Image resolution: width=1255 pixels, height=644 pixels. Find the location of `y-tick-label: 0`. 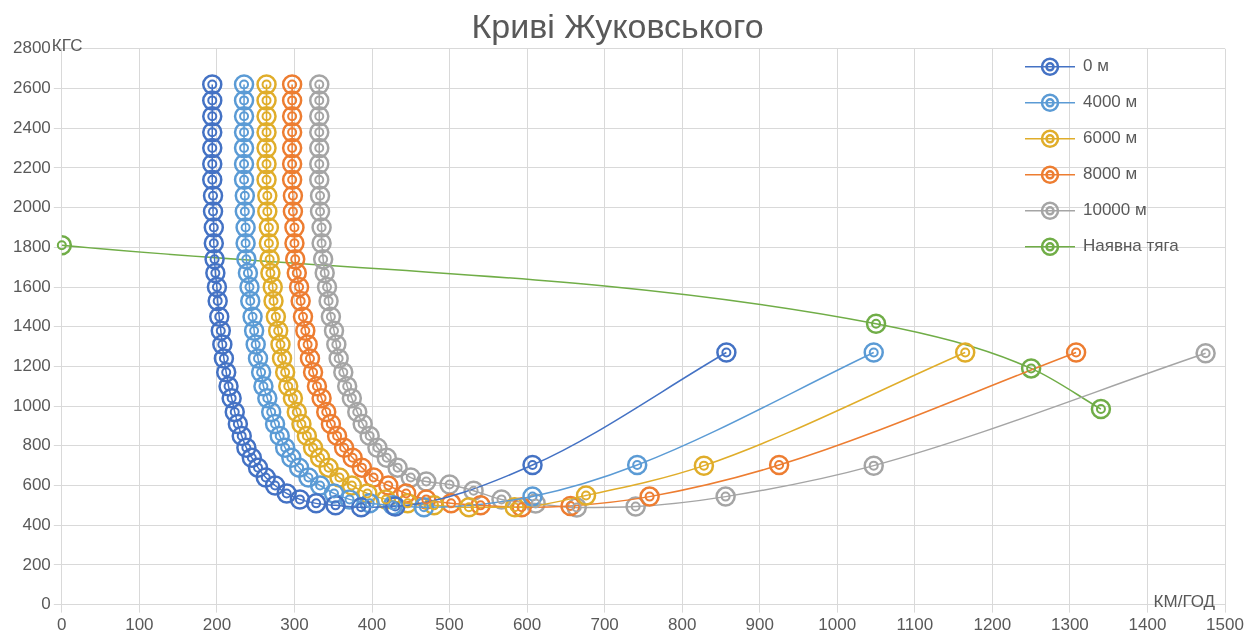

y-tick-label: 0 is located at coordinates (46, 604).